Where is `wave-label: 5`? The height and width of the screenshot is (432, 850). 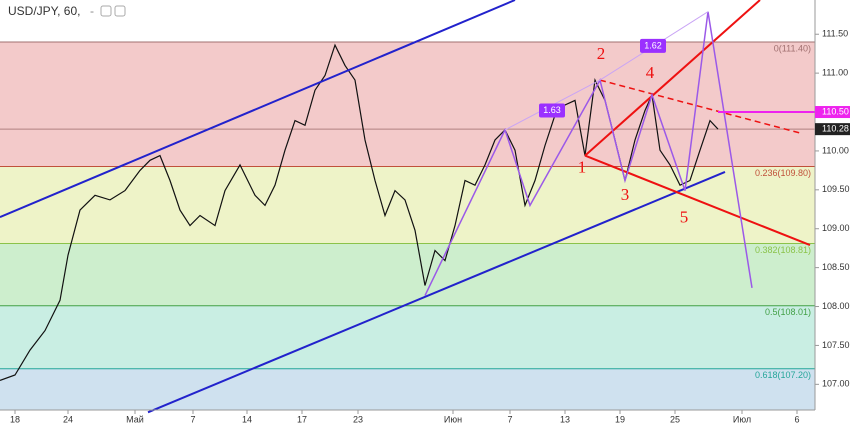
wave-label: 5 is located at coordinates (684, 217).